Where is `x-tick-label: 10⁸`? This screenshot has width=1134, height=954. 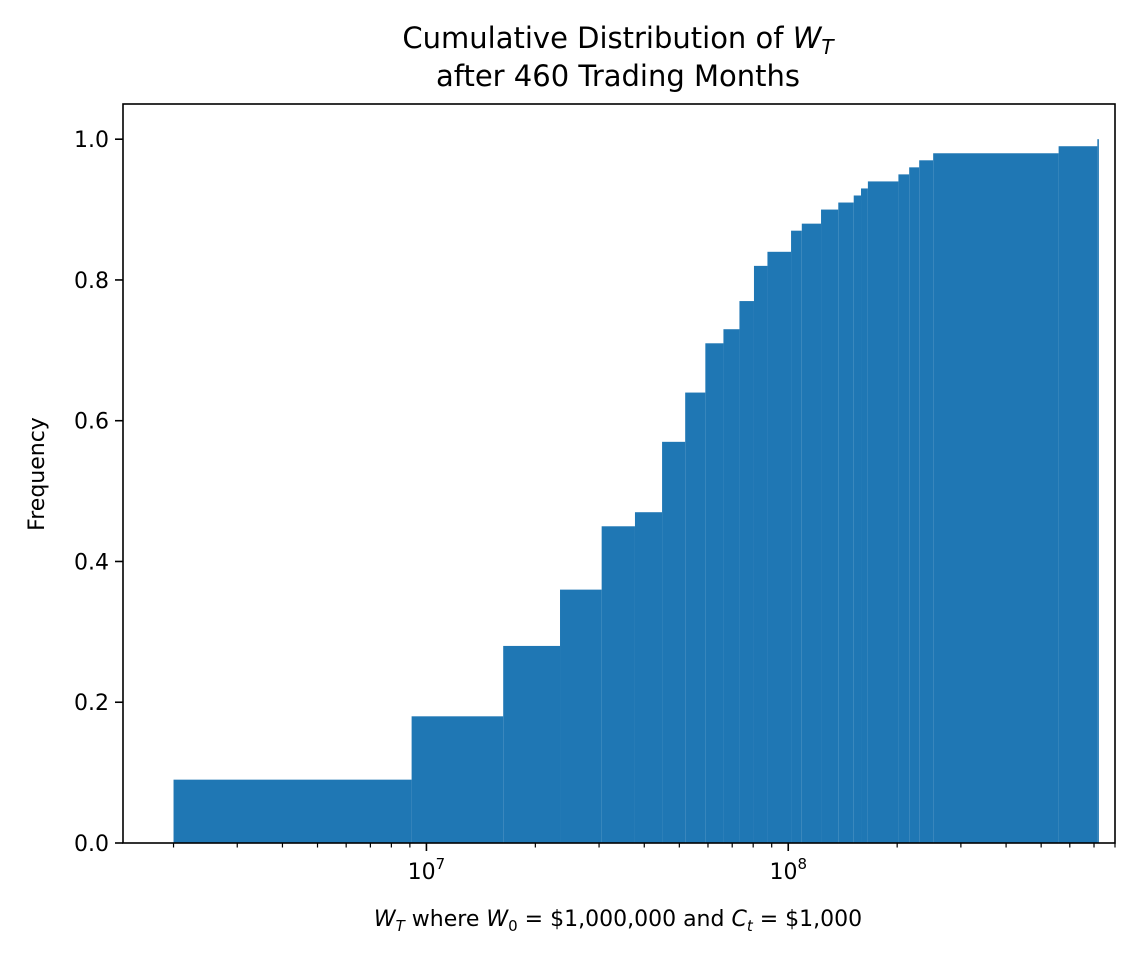
x-tick-label: 10⁸ is located at coordinates (788, 870).